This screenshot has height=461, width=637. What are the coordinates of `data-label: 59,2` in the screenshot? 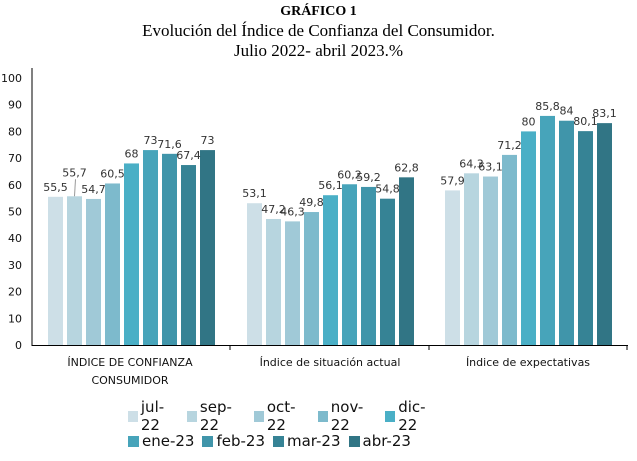 It's located at (368, 177).